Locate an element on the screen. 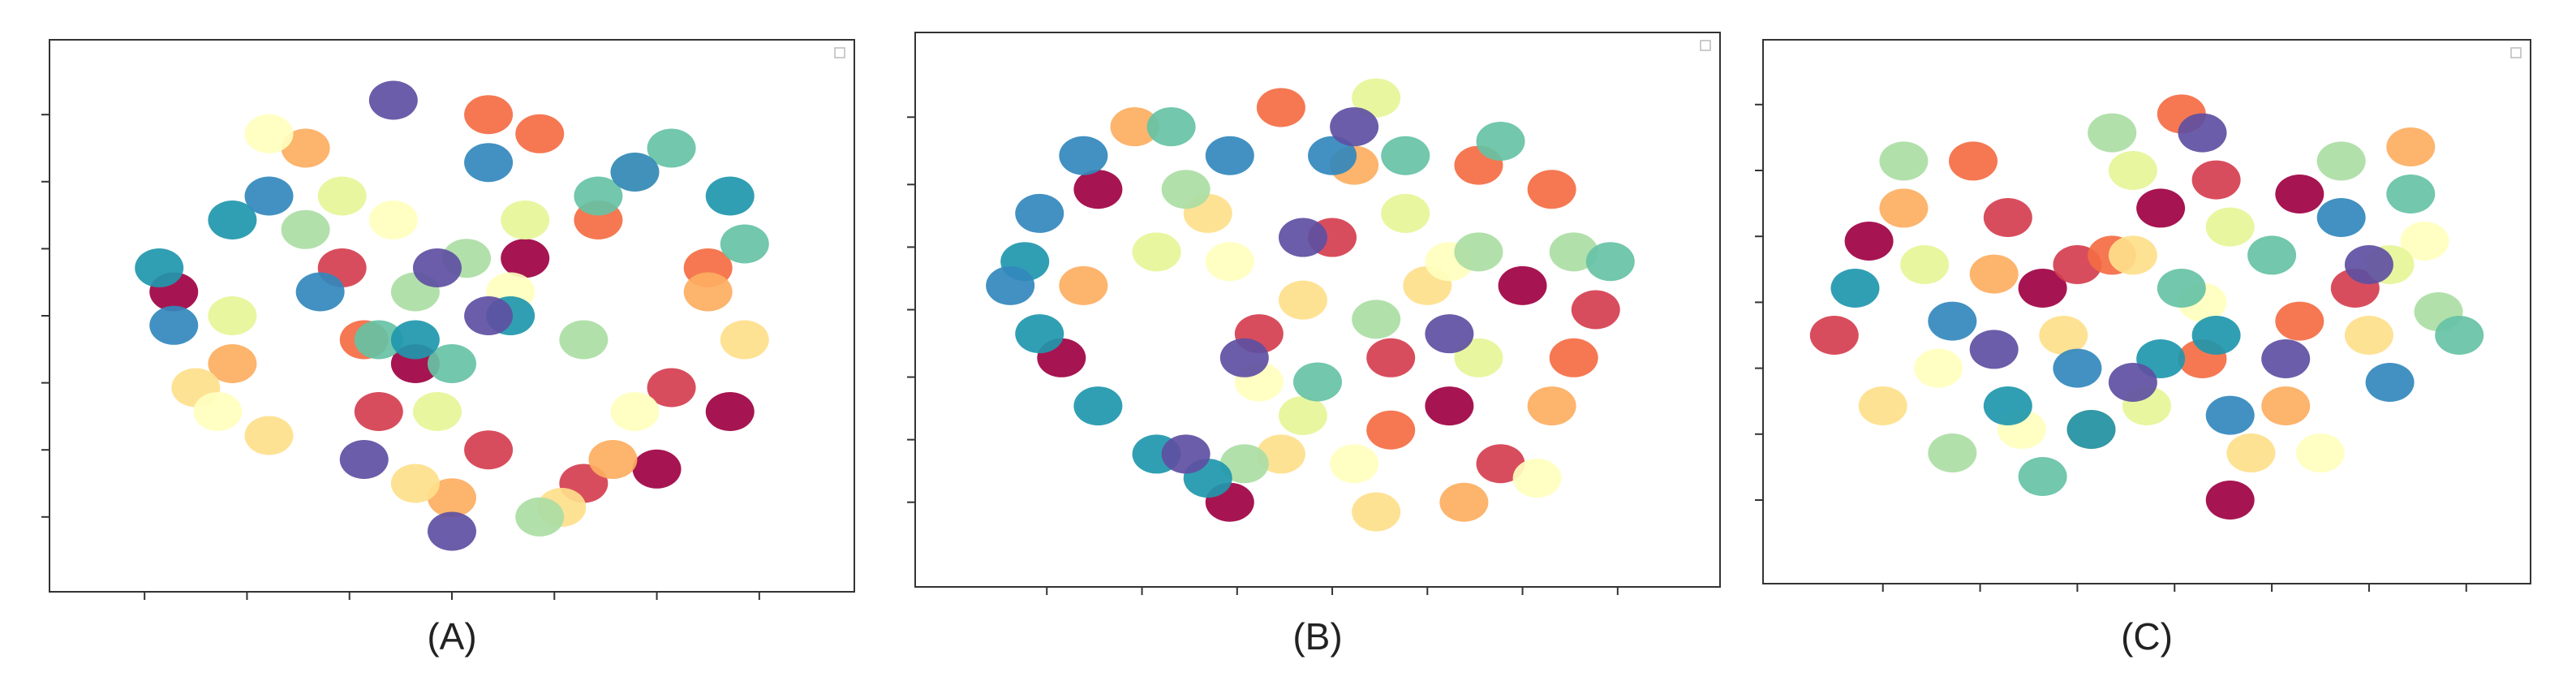 This screenshot has height=690, width=2576. legend-box is located at coordinates (839, 52).